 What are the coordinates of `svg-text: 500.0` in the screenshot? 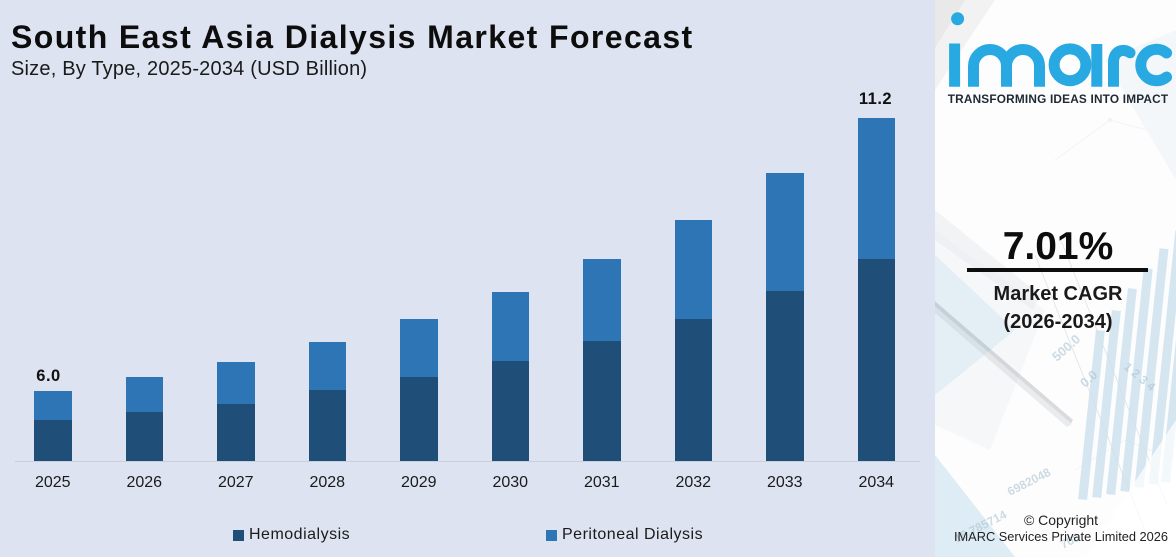 It's located at (1066, 347).